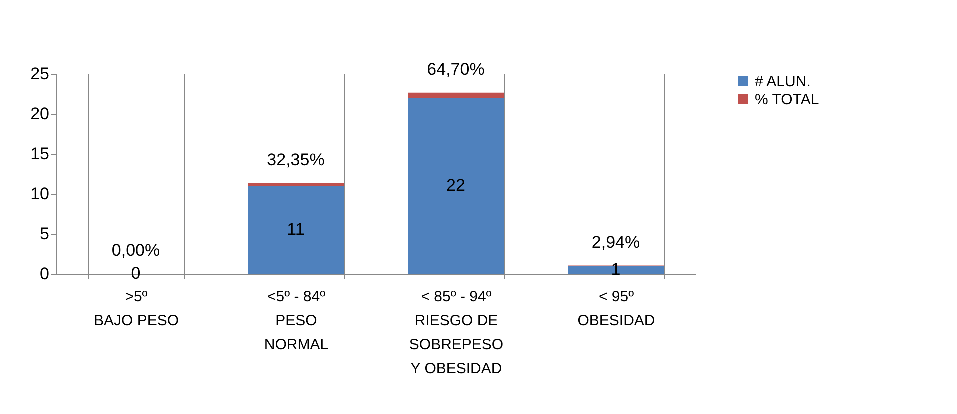 This screenshot has height=414, width=957. Describe the element at coordinates (617, 309) in the screenshot. I see `x-tick-label: < 95º OBESIDAD` at that location.